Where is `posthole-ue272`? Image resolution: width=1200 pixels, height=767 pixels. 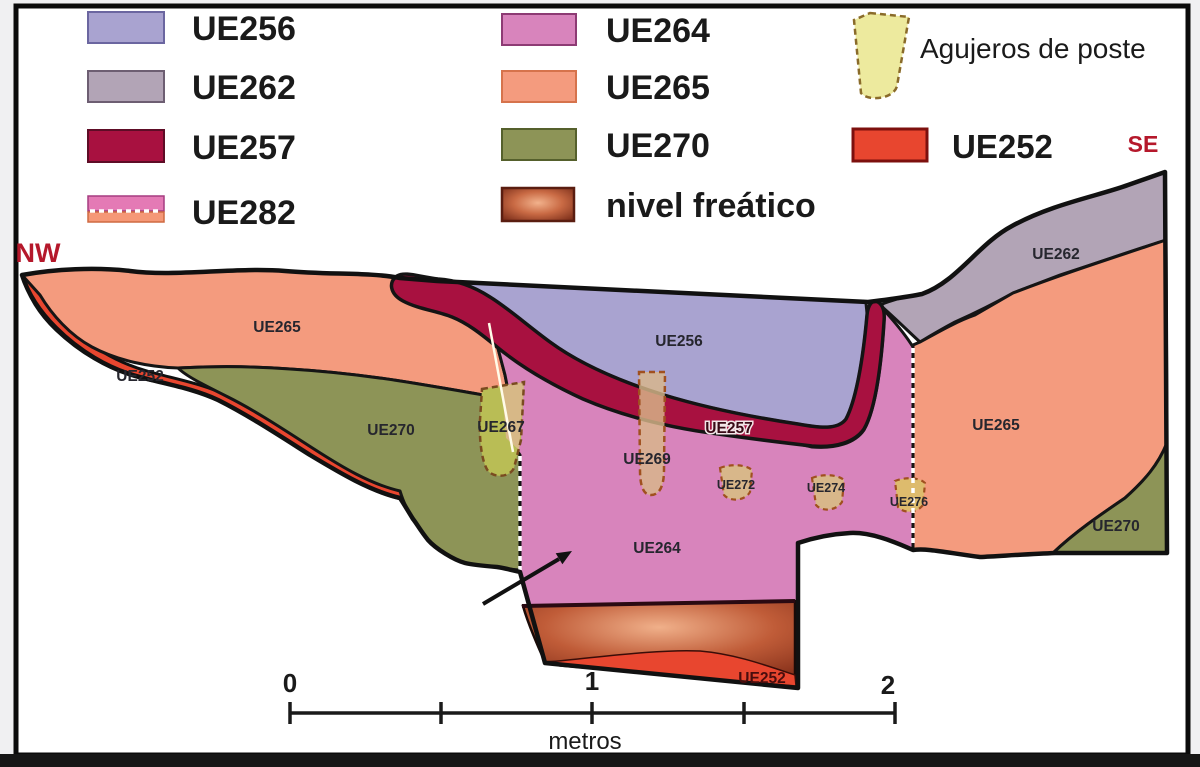
posthole-ue272 is located at coordinates (736, 482).